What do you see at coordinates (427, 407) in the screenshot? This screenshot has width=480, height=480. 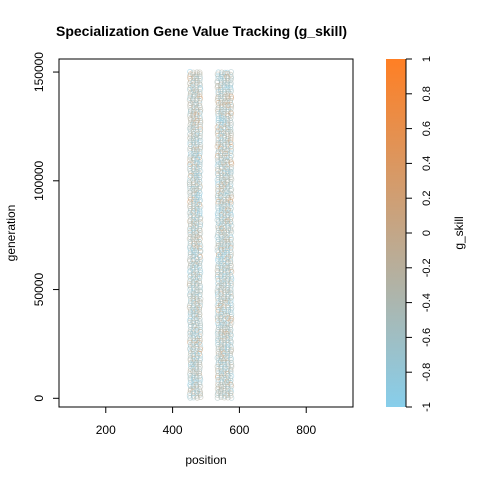 I see `colorbar-tick-label: -1` at bounding box center [427, 407].